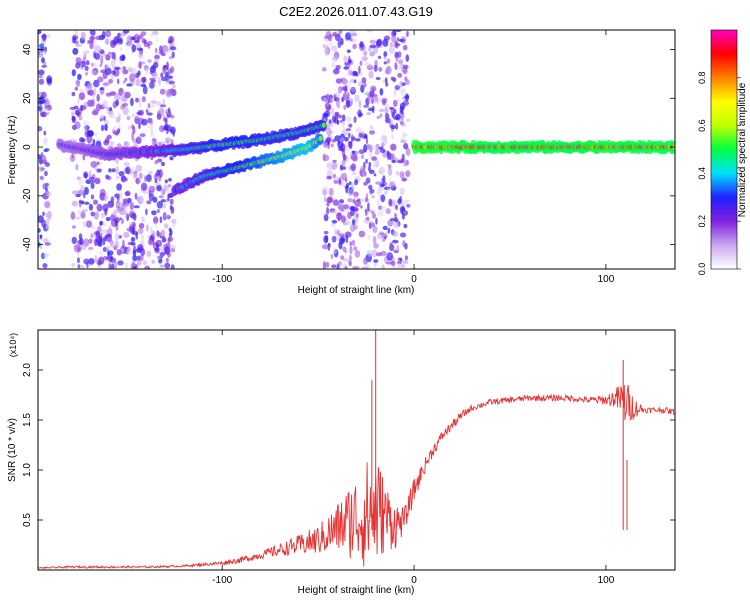 This screenshot has height=600, width=750. I want to click on colorbar-tick-label: 0.2, so click(702, 221).